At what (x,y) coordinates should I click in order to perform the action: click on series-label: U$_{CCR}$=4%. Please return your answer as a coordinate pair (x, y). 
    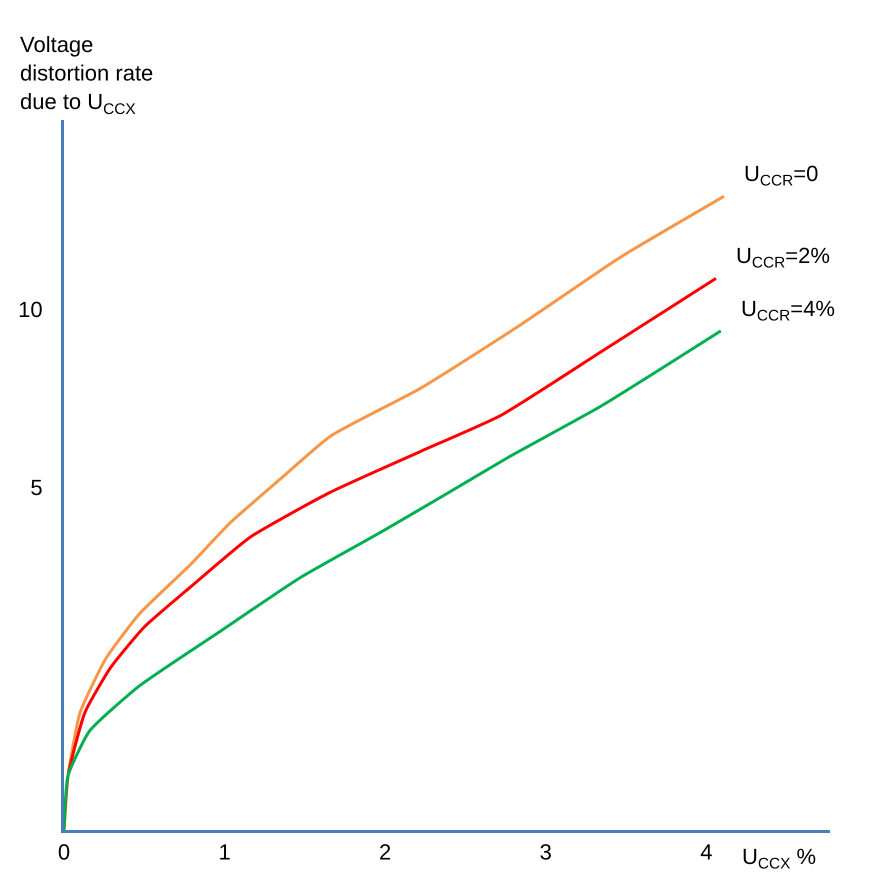
    Looking at the image, I should click on (788, 310).